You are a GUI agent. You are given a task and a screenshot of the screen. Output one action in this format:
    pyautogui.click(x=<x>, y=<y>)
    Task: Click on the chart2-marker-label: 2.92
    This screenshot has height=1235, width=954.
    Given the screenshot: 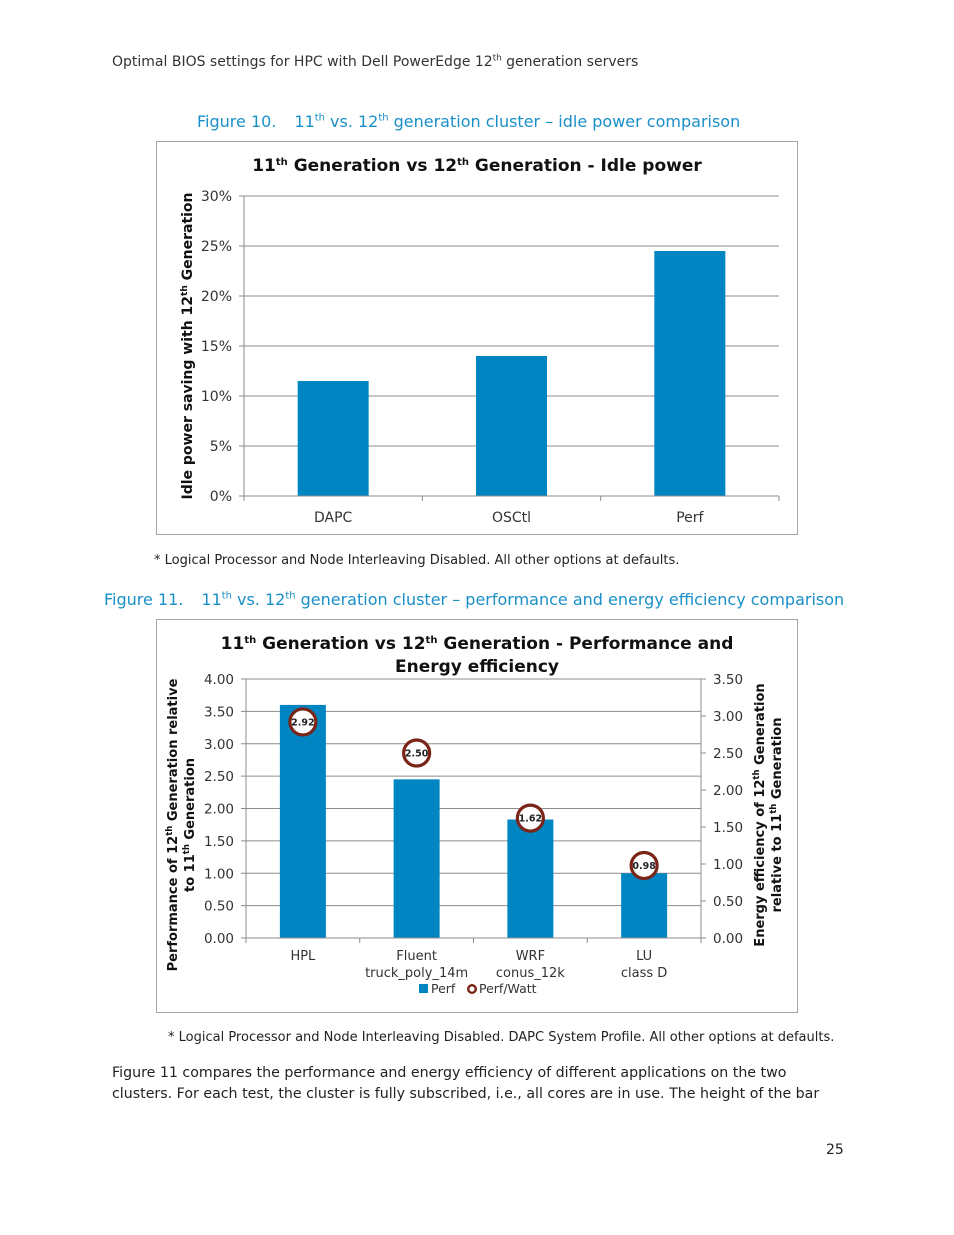 What is the action you would take?
    pyautogui.click(x=302, y=722)
    